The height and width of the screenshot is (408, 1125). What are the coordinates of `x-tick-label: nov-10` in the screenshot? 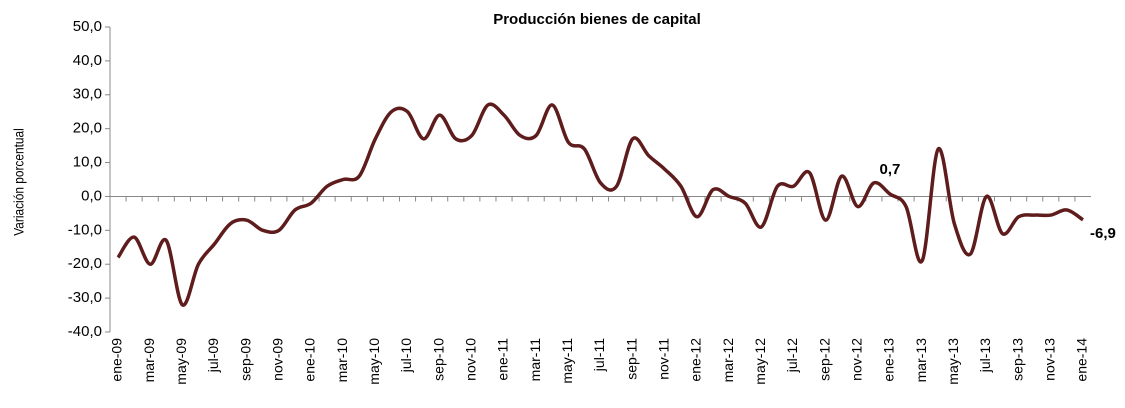 It's located at (471, 359).